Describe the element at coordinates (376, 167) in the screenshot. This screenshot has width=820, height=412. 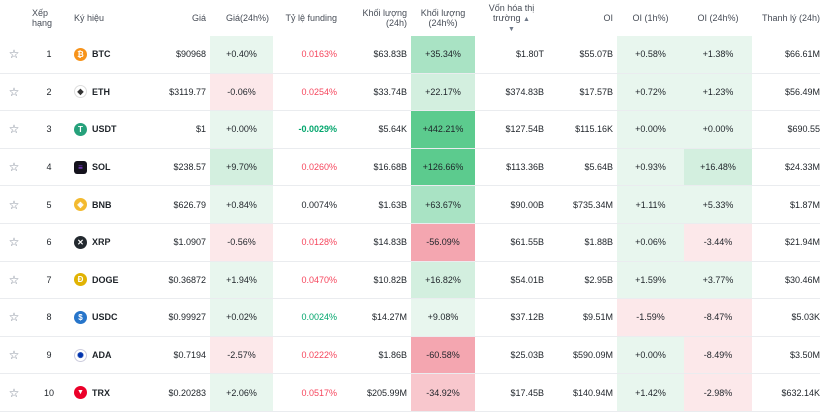
I see `volume-cell: $16.68B` at that location.